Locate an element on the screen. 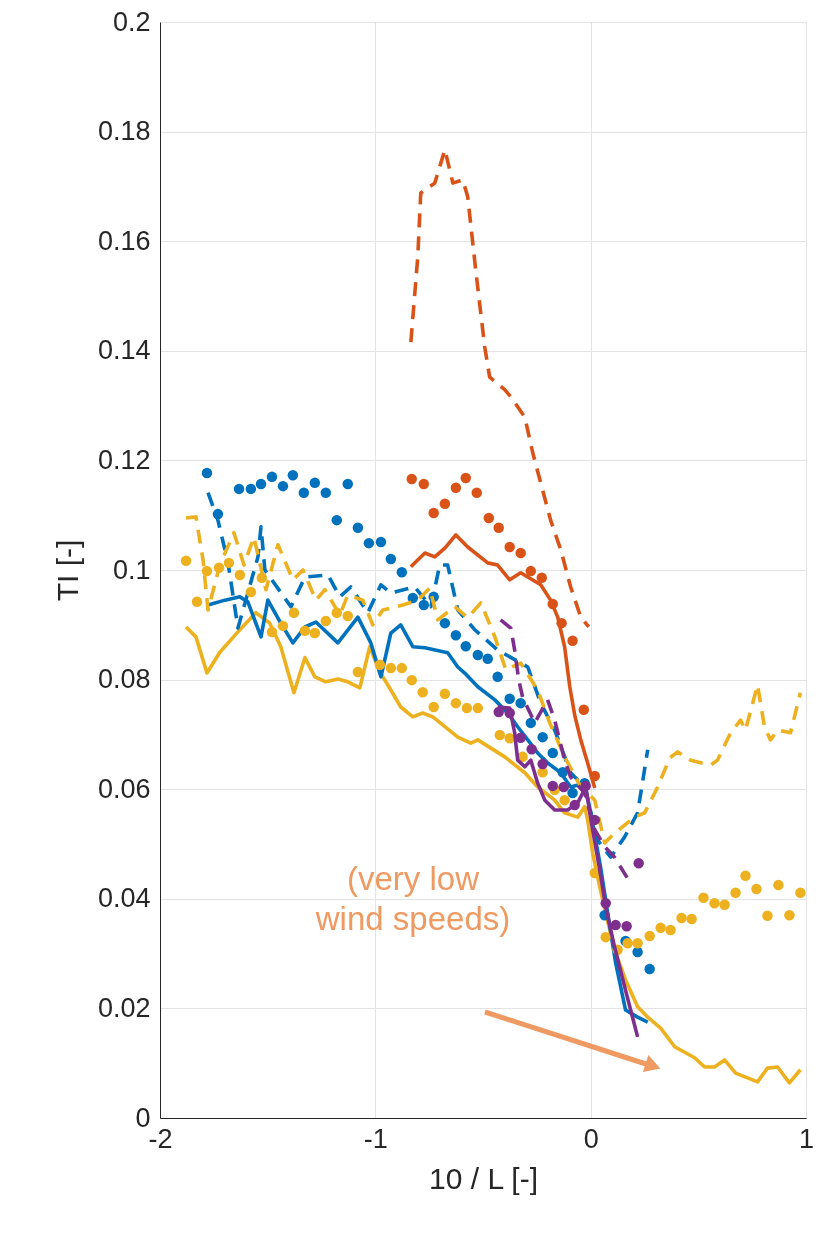  y-tick-label: 0.2 is located at coordinates (131, 21).